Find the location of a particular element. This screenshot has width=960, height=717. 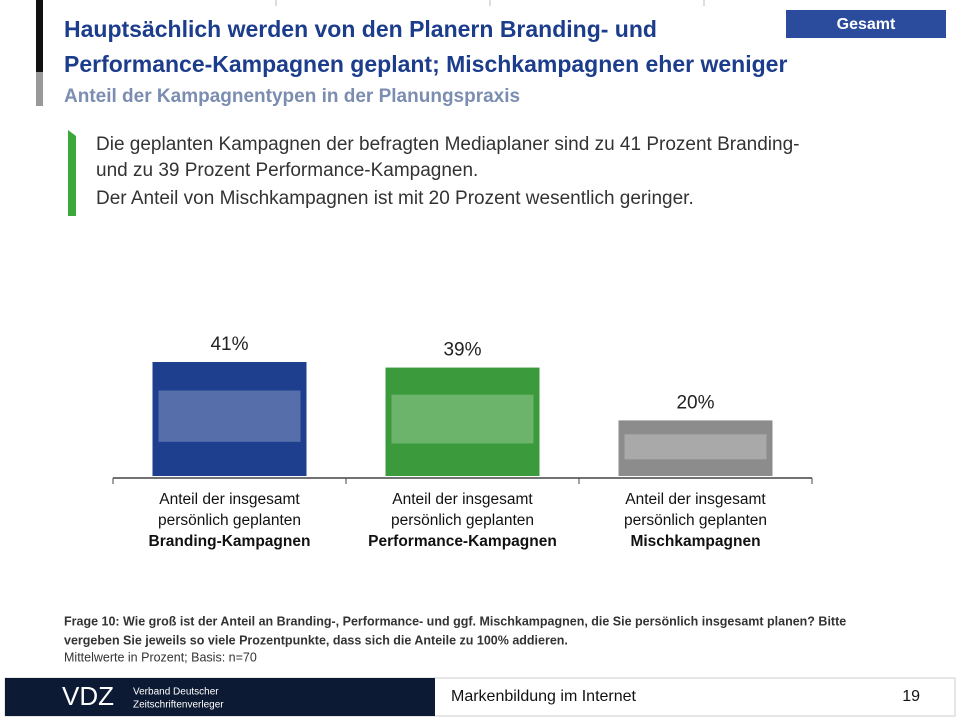

org: Zeitschriftenverleger is located at coordinates (178, 705).